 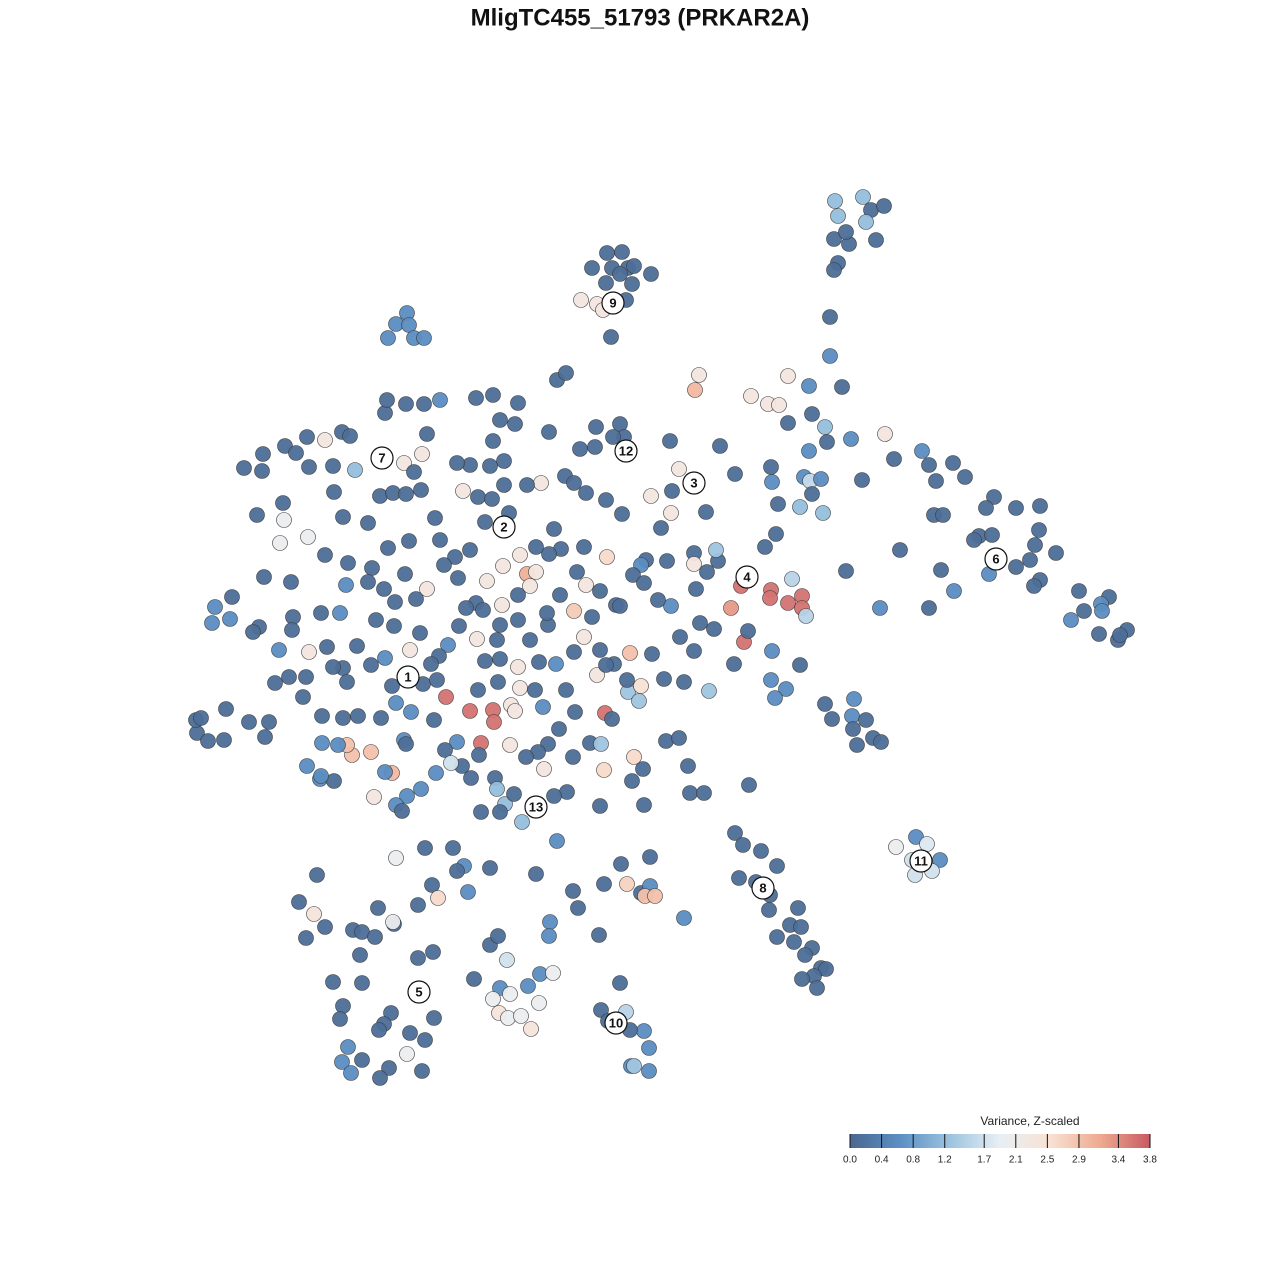 What do you see at coordinates (418, 991) in the screenshot?
I see `cluster-label: 5` at bounding box center [418, 991].